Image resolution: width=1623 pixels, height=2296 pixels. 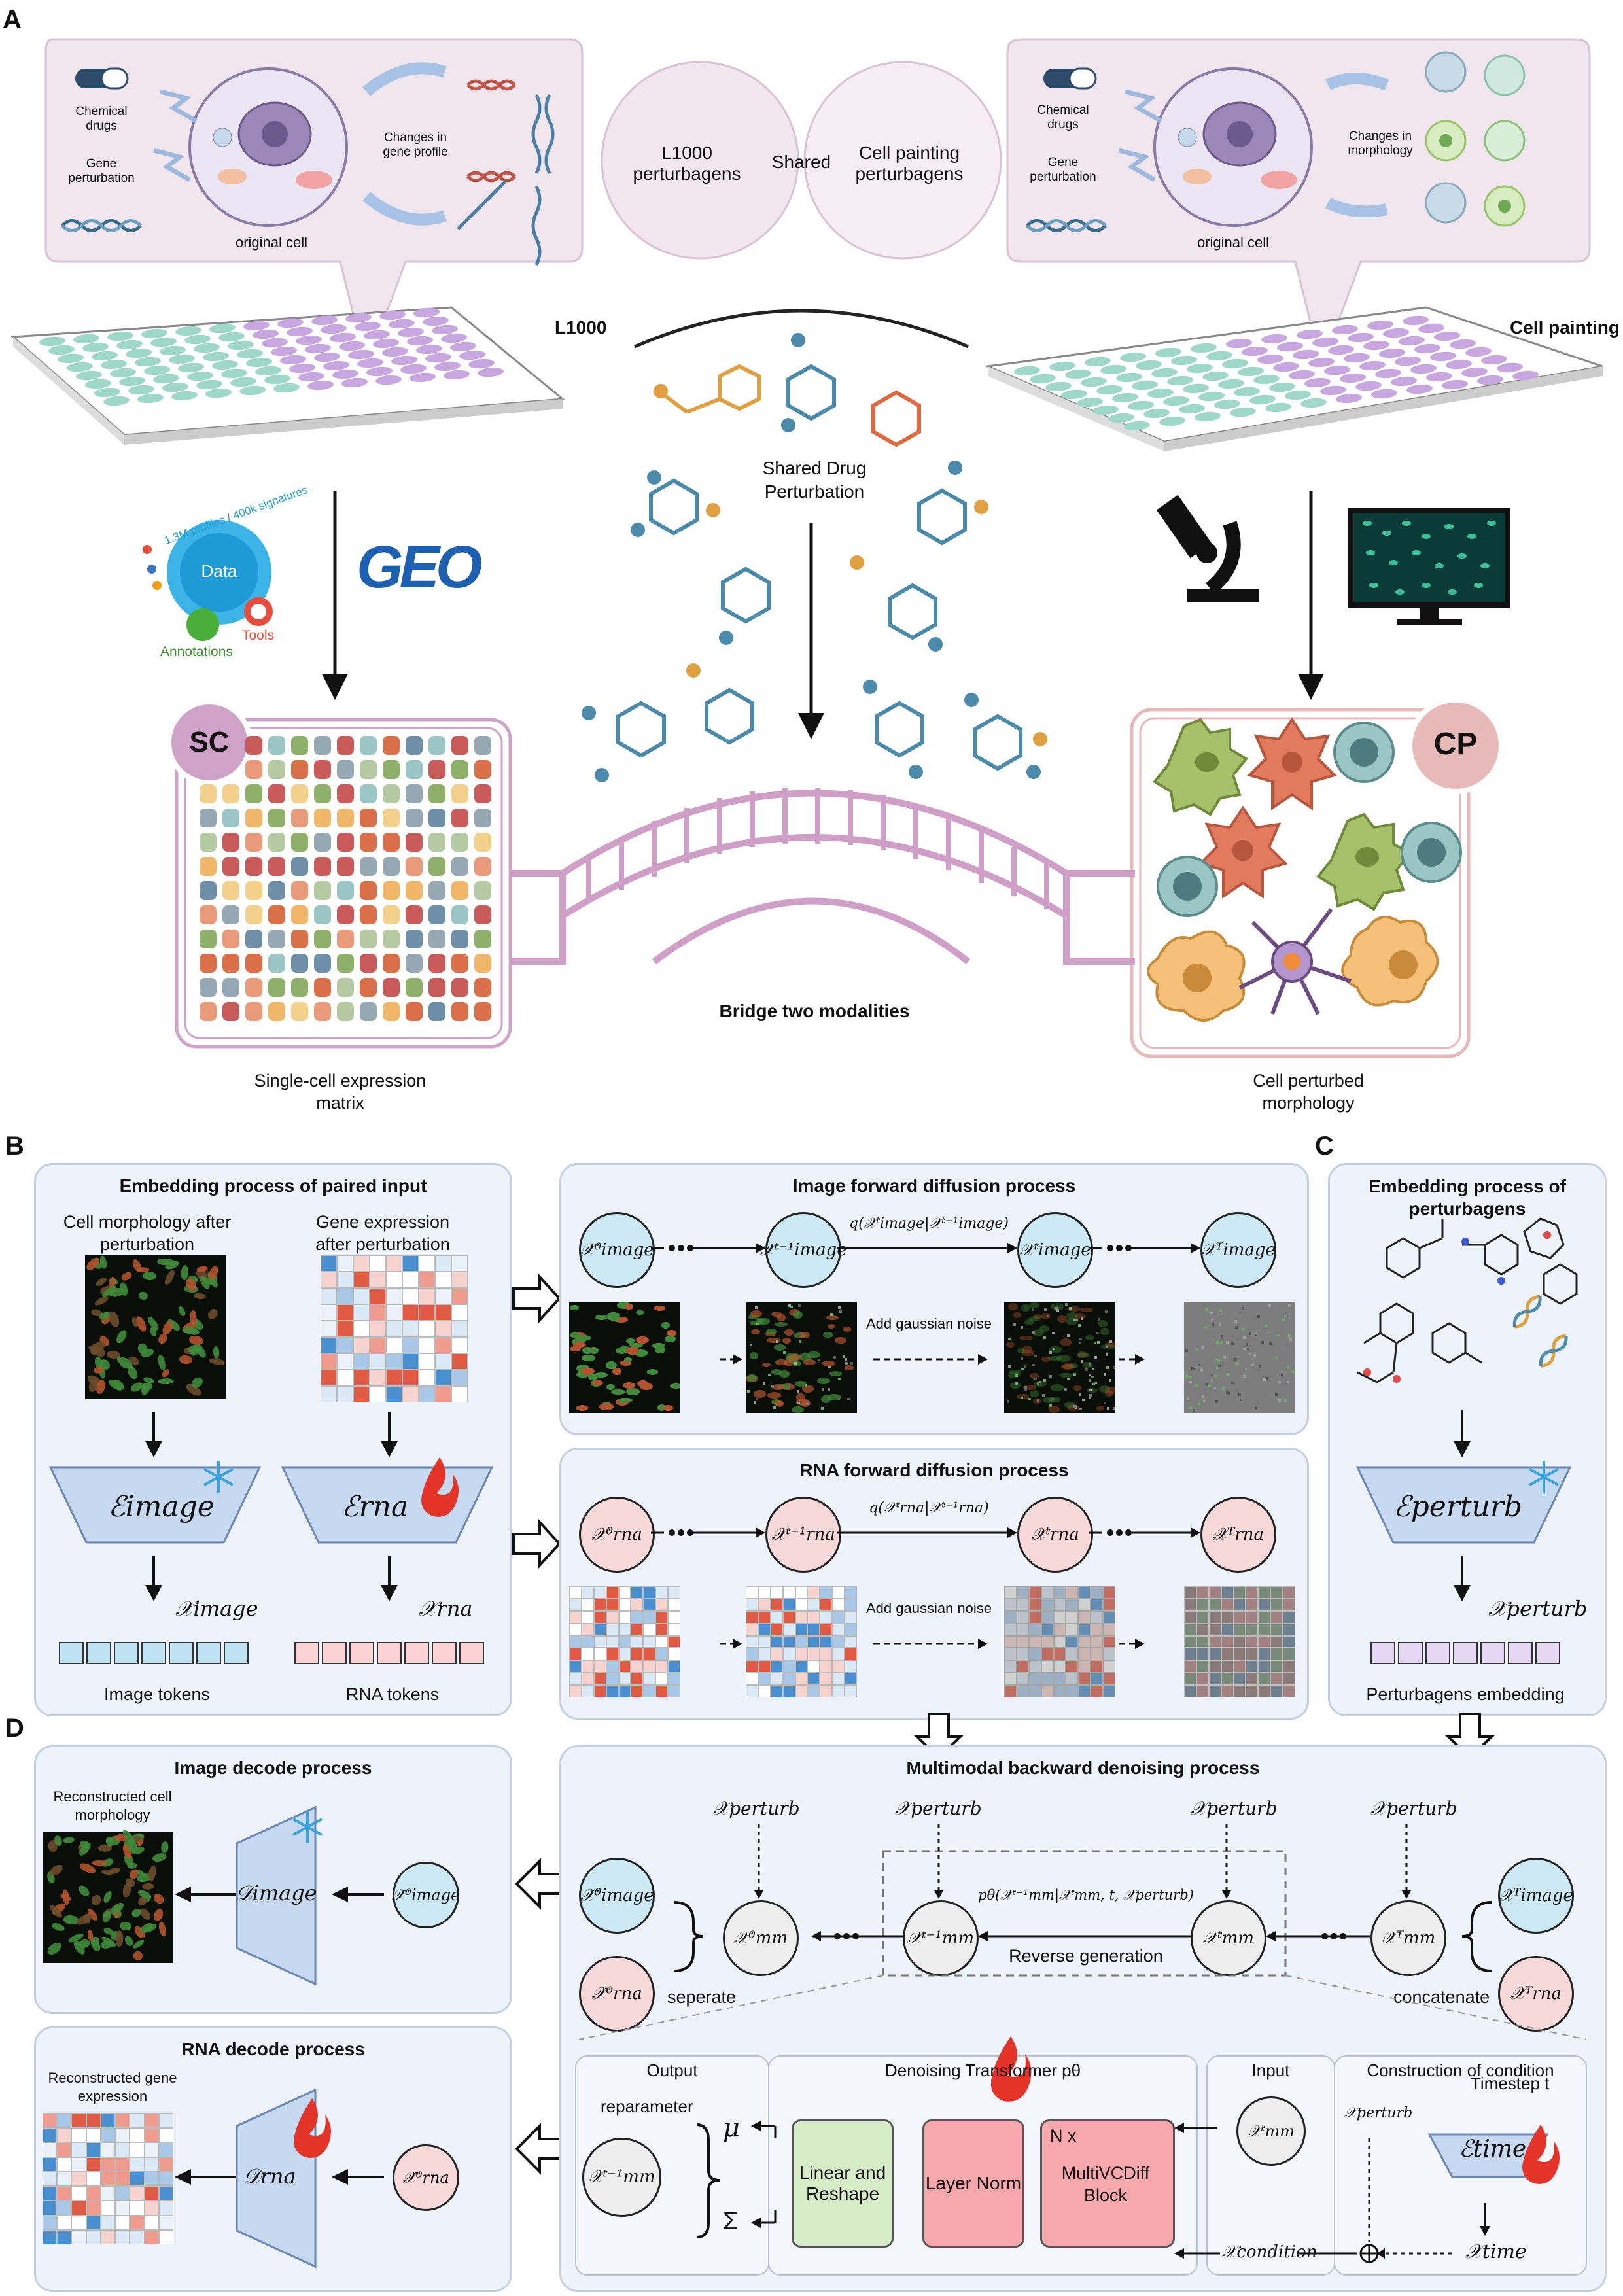 I want to click on output-label: Output, so click(x=672, y=2070).